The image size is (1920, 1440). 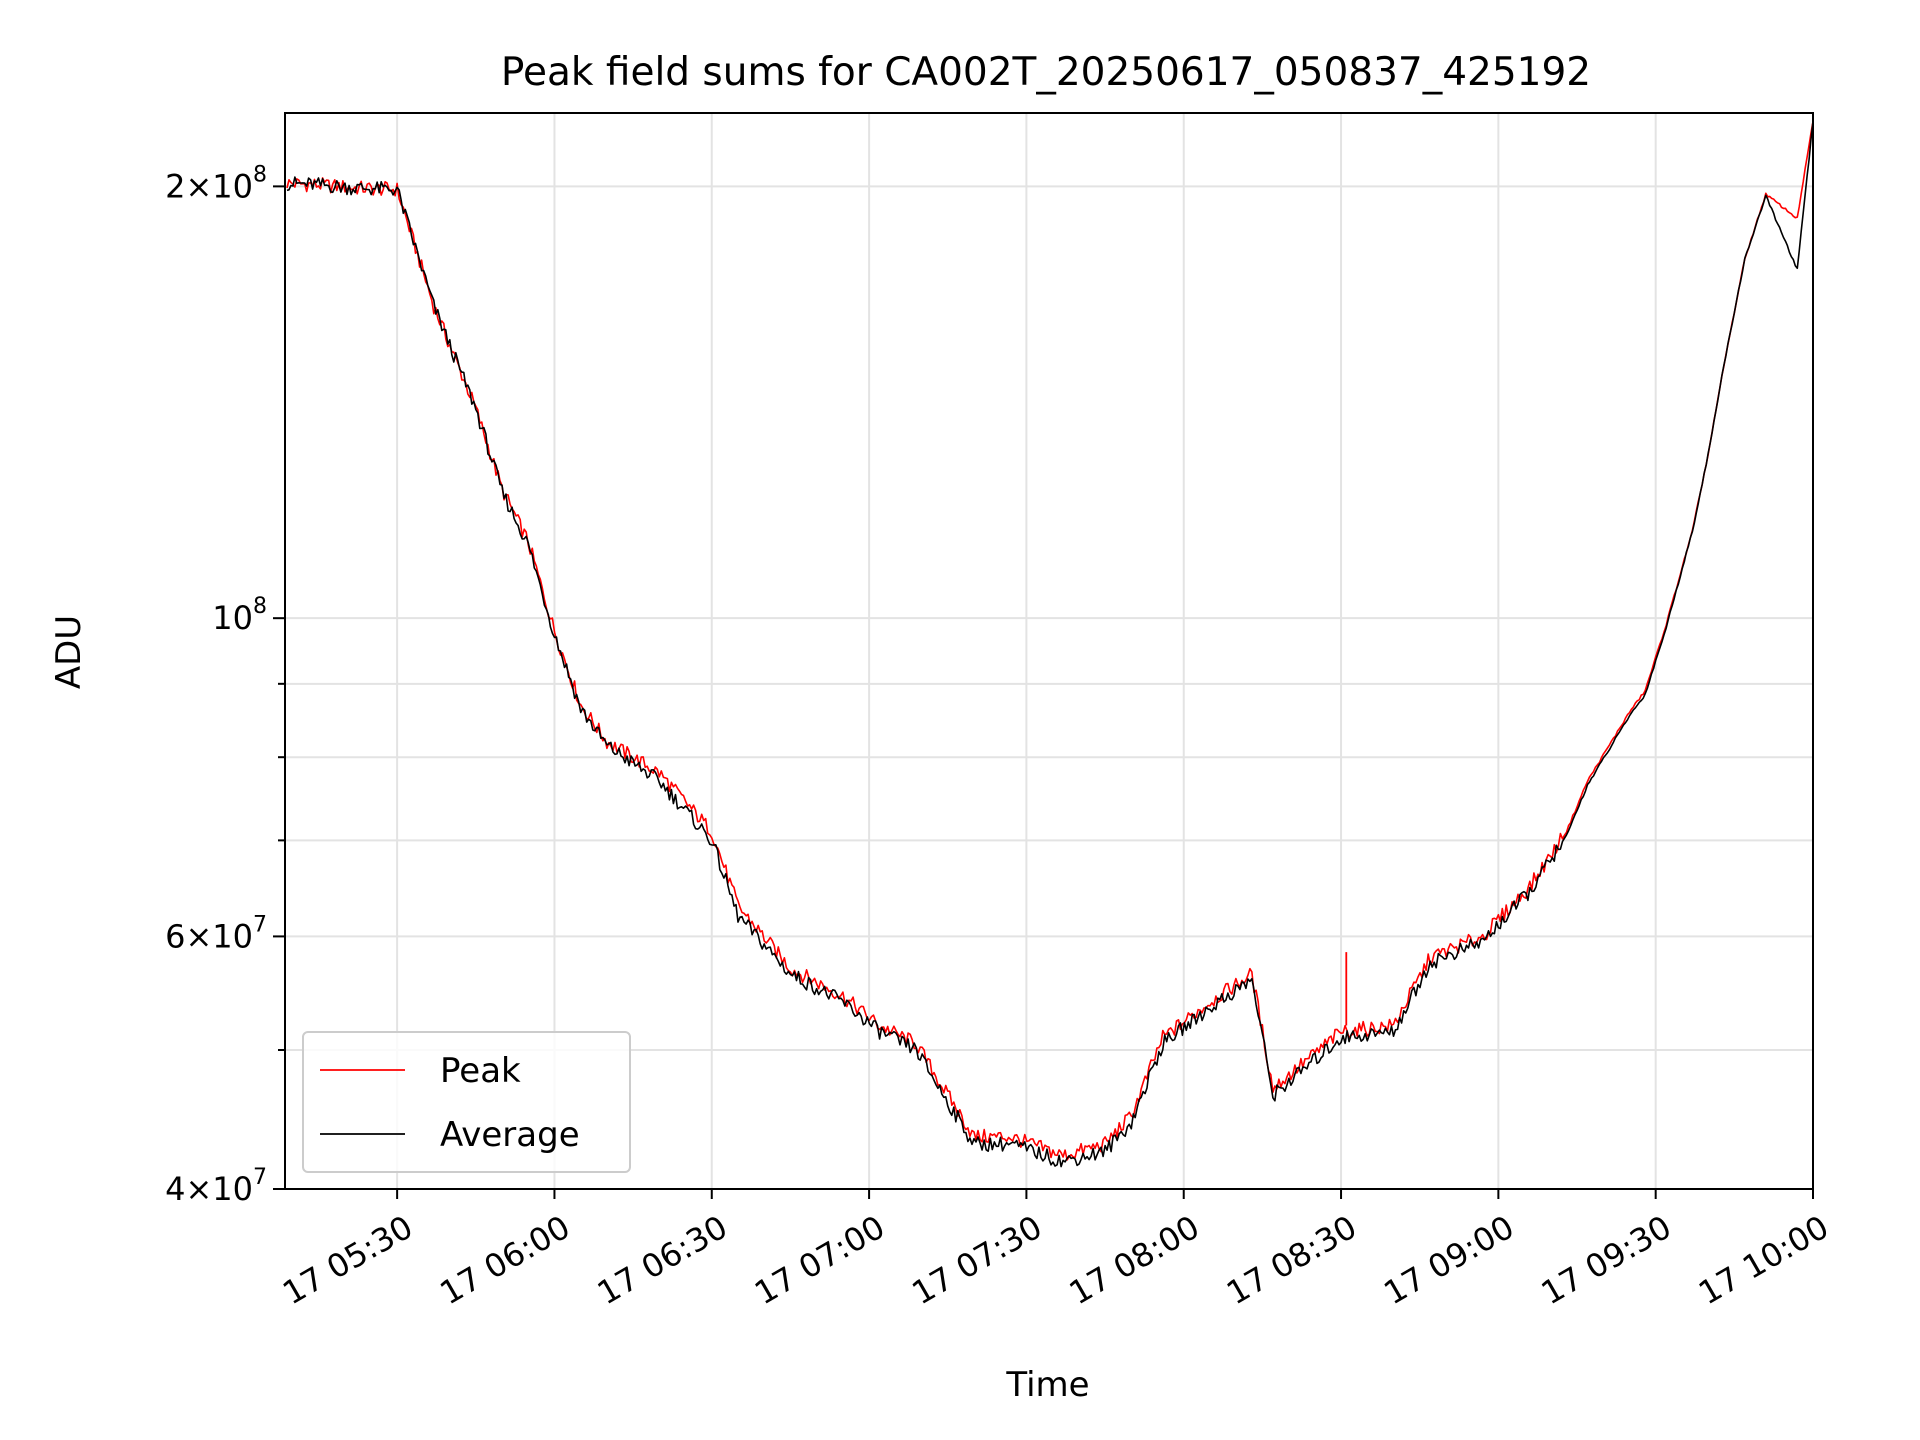 I want to click on x-tick-label: 17 05:30, so click(x=347, y=1260).